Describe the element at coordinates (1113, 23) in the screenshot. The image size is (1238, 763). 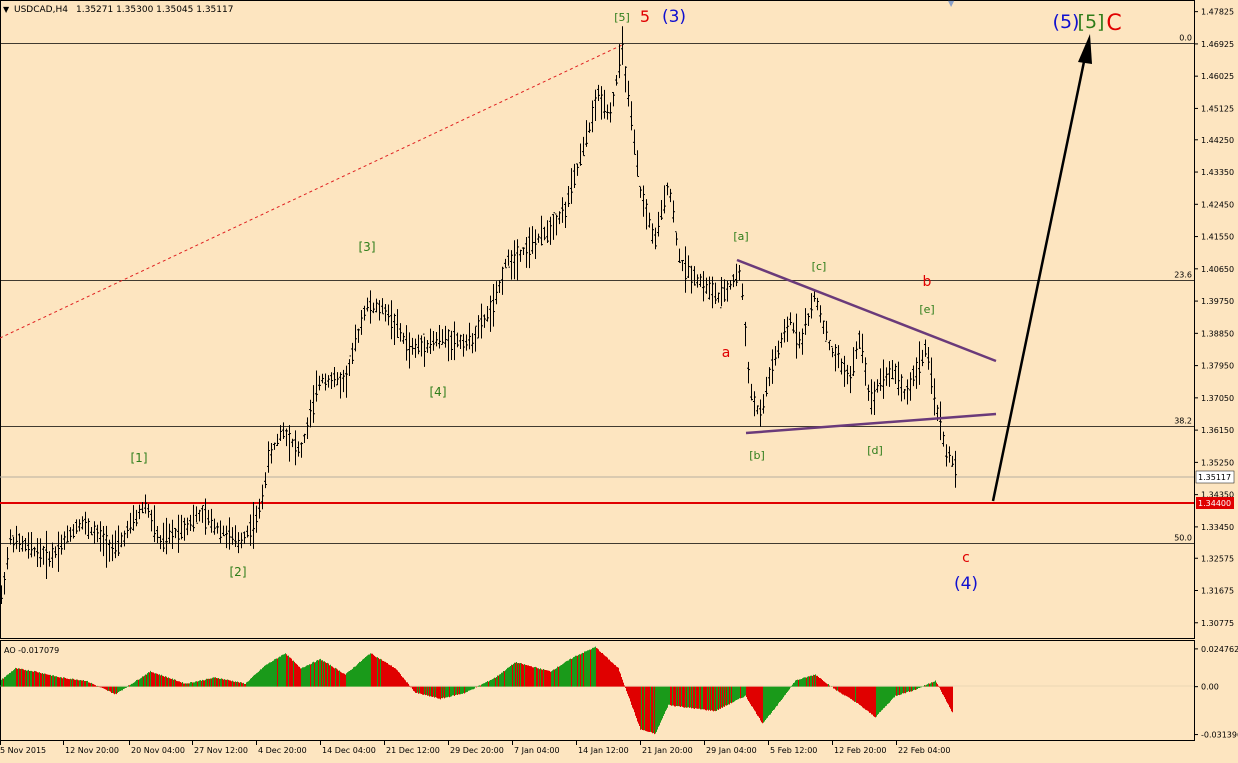
I see `wave-label: C` at that location.